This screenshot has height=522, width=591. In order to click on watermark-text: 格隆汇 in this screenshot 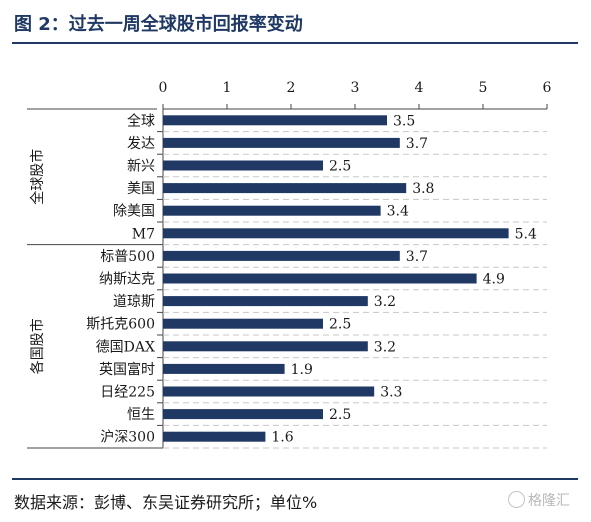, I will do `click(549, 501)`.